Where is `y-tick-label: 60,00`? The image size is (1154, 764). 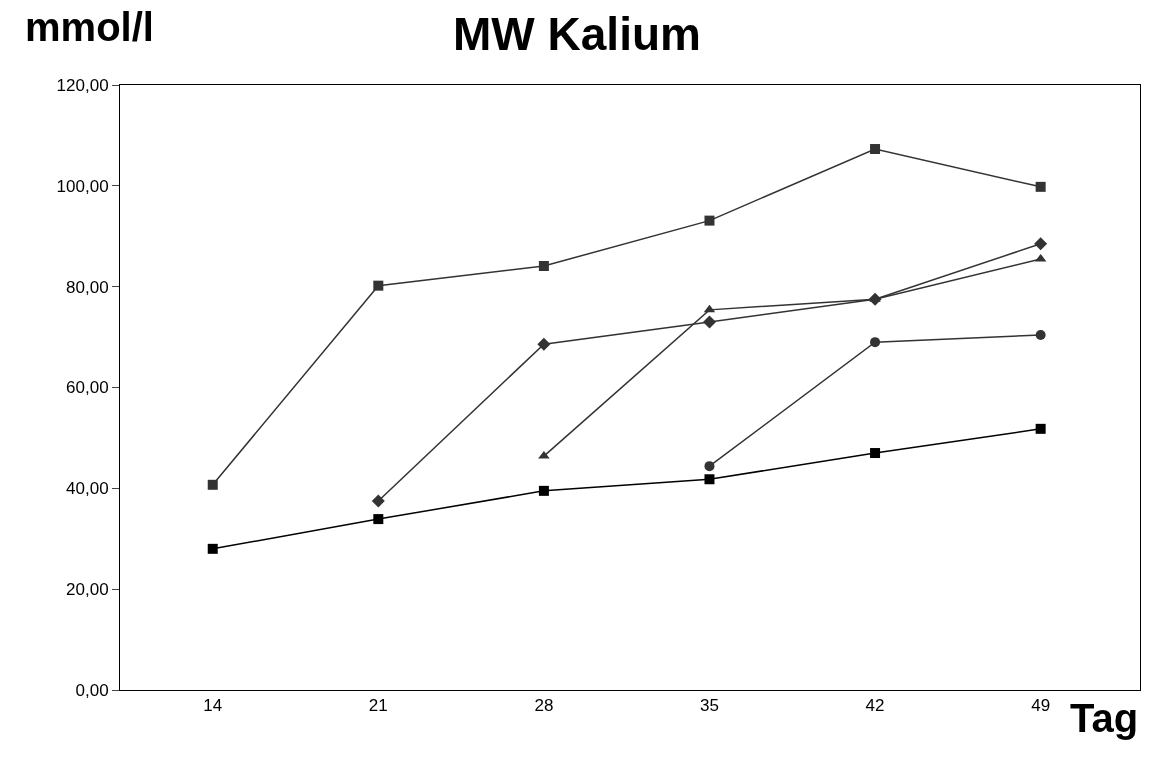 y-tick-label: 60,00 is located at coordinates (87, 388).